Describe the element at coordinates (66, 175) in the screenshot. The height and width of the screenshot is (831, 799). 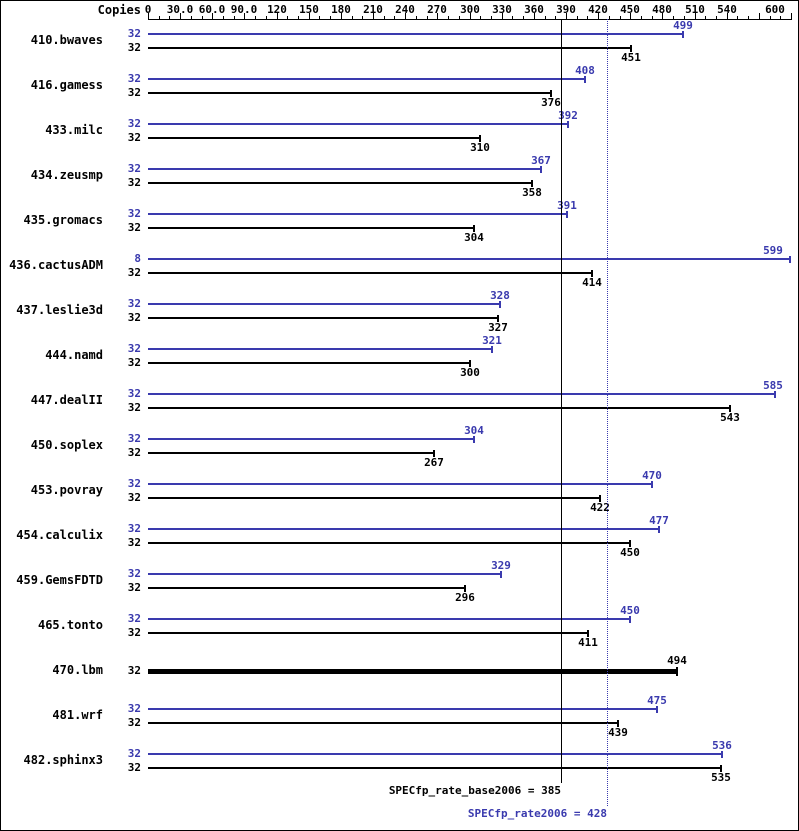
I see `benchmark-name: 434.zeusmp` at that location.